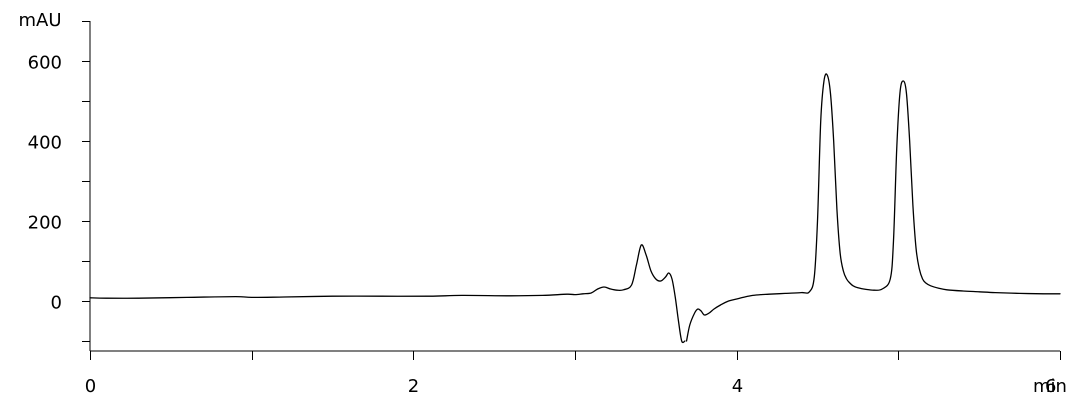  Describe the element at coordinates (45, 143) in the screenshot. I see `y-tick-label: 400` at that location.